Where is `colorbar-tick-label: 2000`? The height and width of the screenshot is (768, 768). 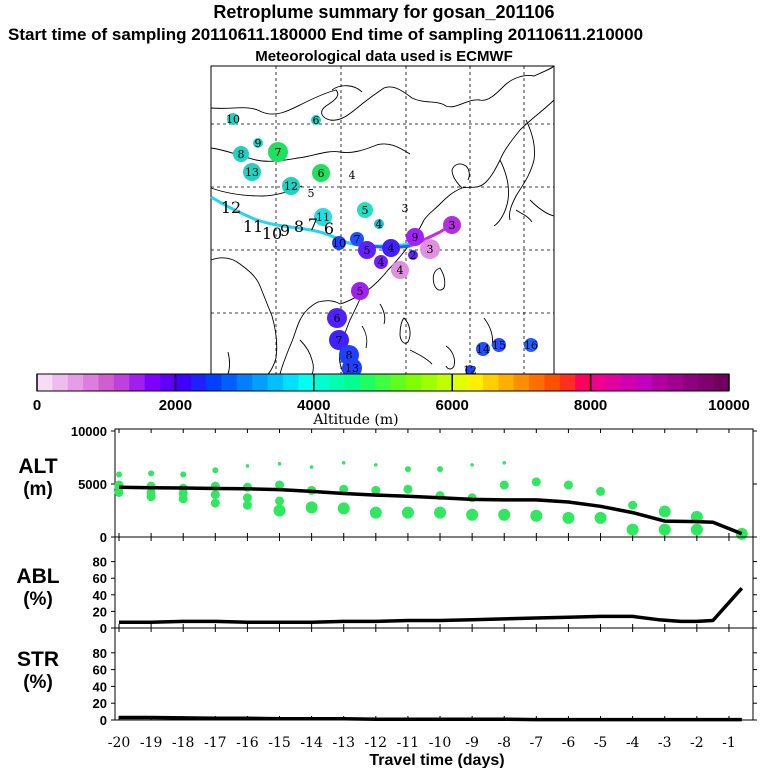 colorbar-tick-label: 2000 is located at coordinates (175, 405).